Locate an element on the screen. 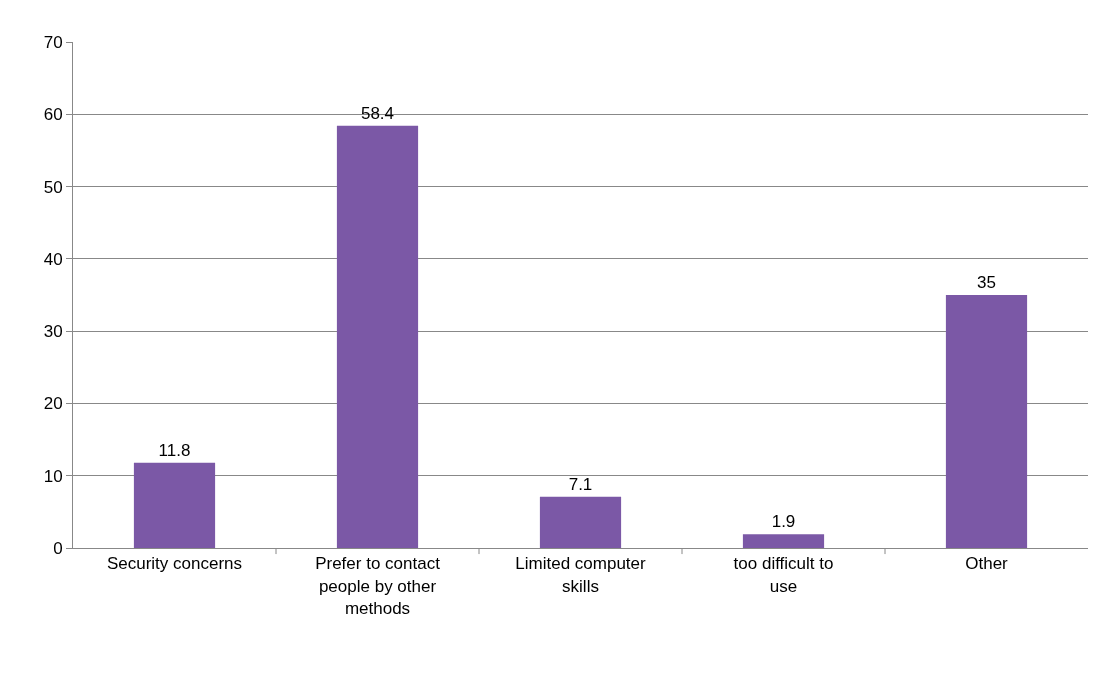 The width and height of the screenshot is (1110, 675). y-tick-label: 50 is located at coordinates (53, 187).